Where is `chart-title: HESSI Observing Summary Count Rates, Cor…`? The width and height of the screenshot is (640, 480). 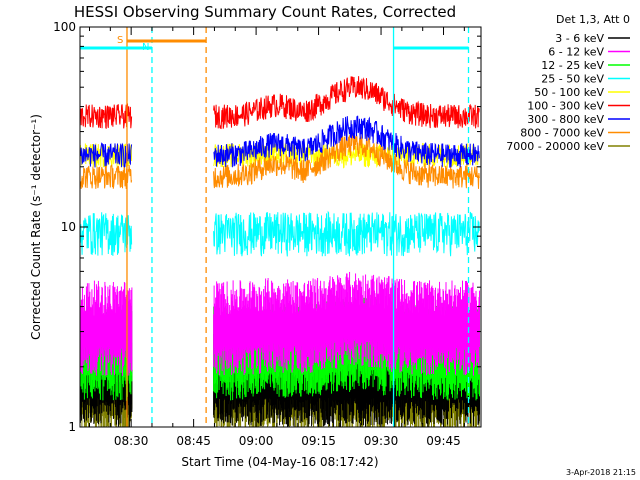
chart-title: HESSI Observing Summary Count Rates, Cor… is located at coordinates (265, 12).